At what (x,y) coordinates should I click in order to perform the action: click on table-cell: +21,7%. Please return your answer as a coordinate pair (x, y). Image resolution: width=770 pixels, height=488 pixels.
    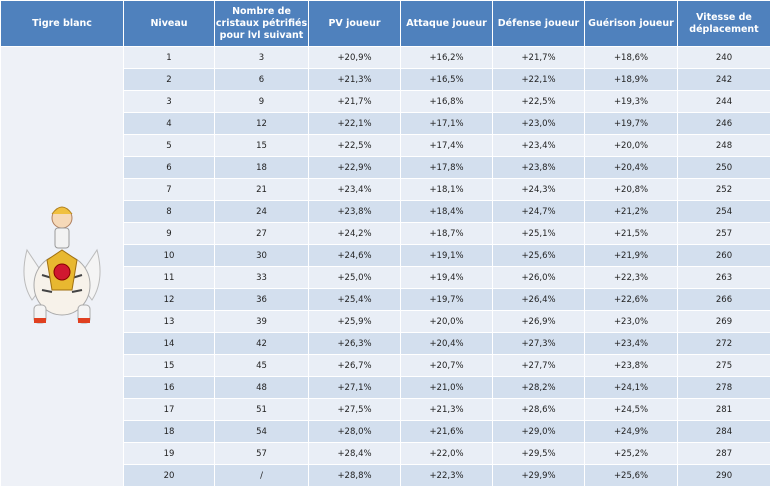
    Looking at the image, I should click on (354, 101).